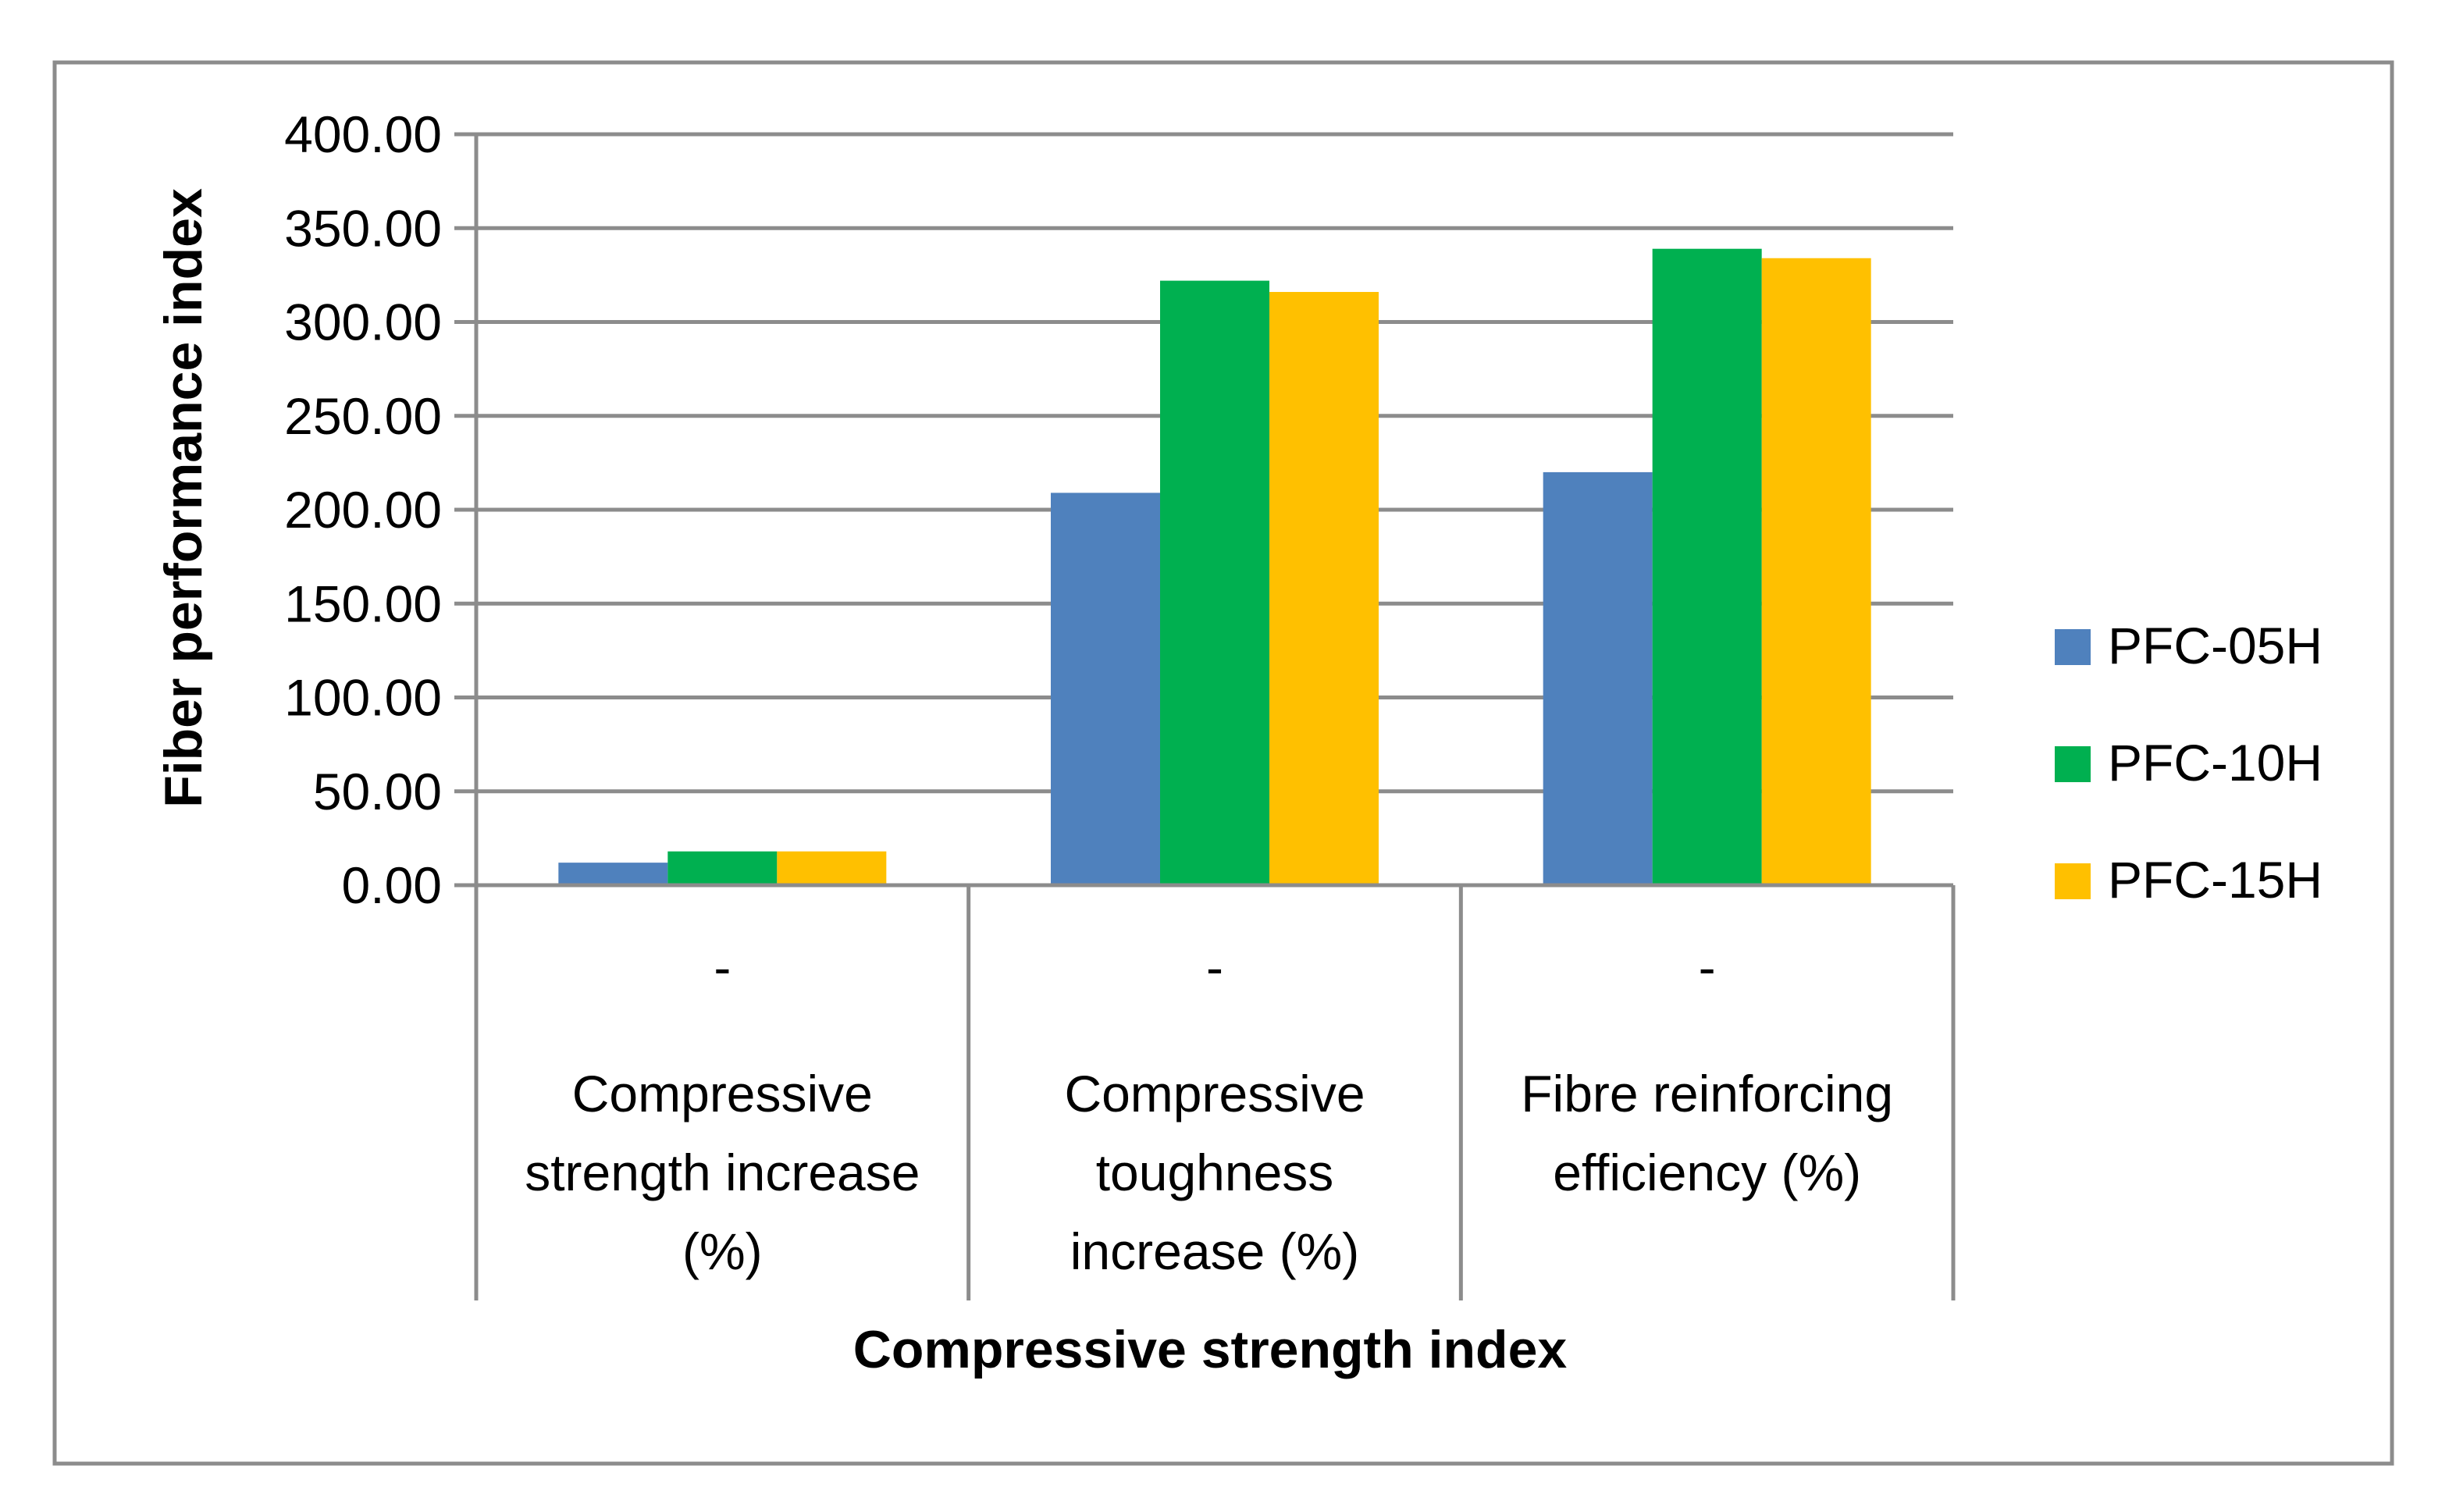  I want to click on category-label: strength increase, so click(722, 1172).